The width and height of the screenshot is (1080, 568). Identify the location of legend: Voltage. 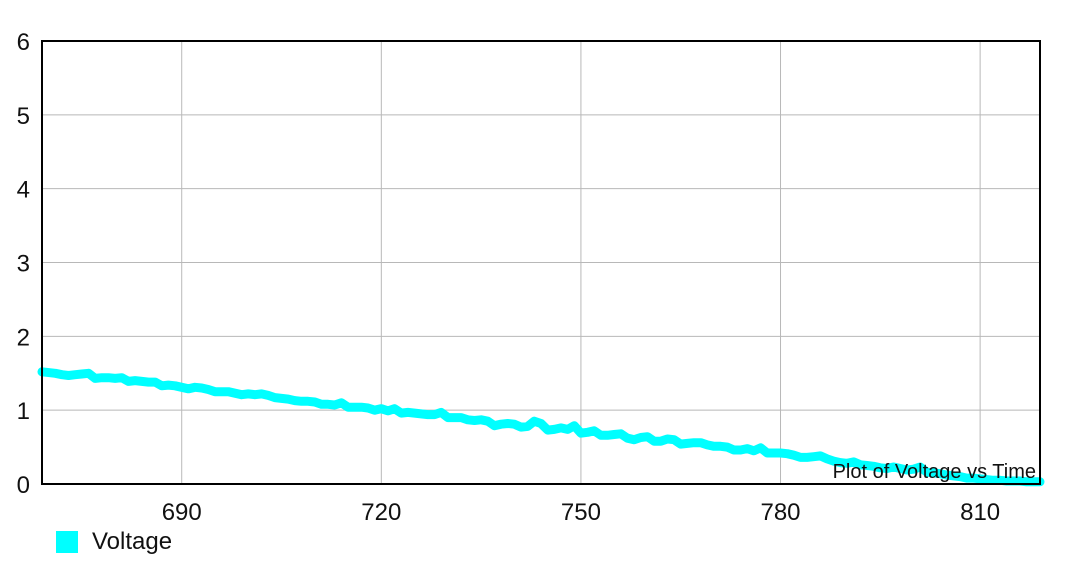
(114, 542).